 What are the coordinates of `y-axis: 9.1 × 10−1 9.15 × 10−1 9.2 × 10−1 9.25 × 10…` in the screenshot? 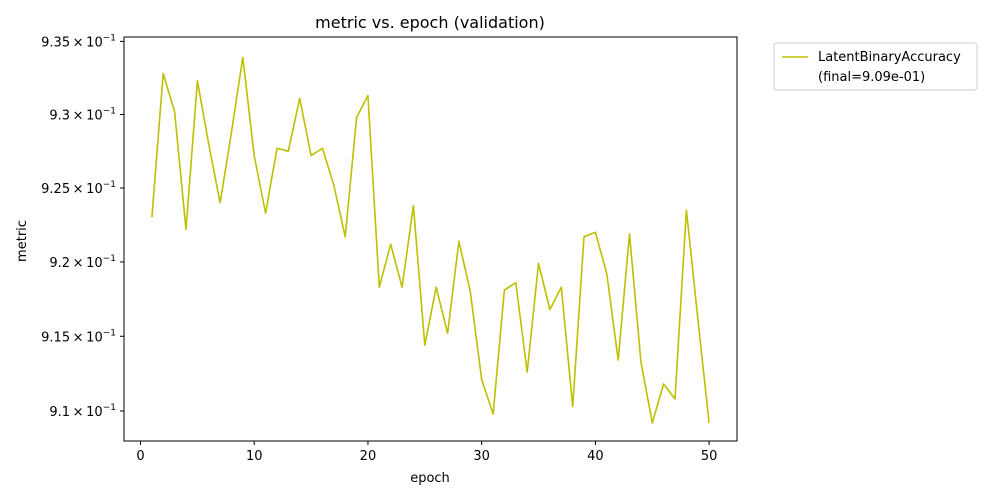 It's located at (82, 226).